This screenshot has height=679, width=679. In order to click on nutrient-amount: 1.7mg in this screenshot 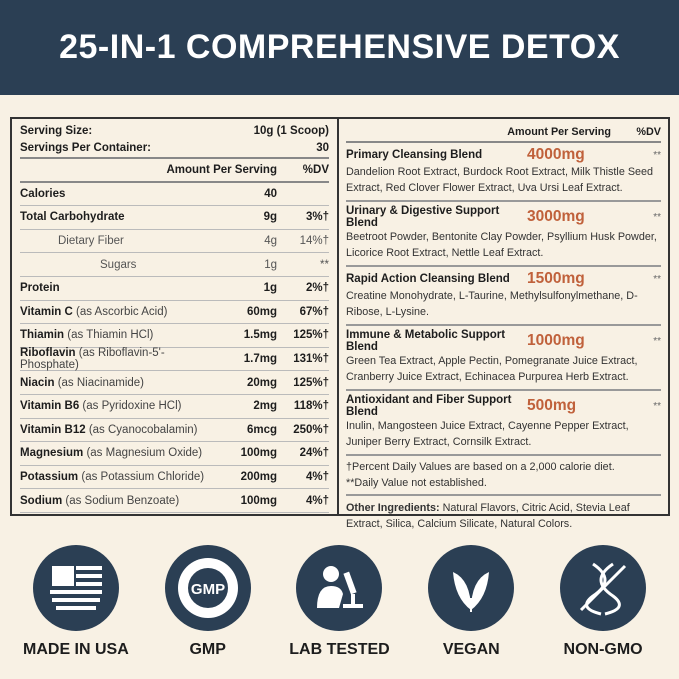, I will do `click(260, 359)`.